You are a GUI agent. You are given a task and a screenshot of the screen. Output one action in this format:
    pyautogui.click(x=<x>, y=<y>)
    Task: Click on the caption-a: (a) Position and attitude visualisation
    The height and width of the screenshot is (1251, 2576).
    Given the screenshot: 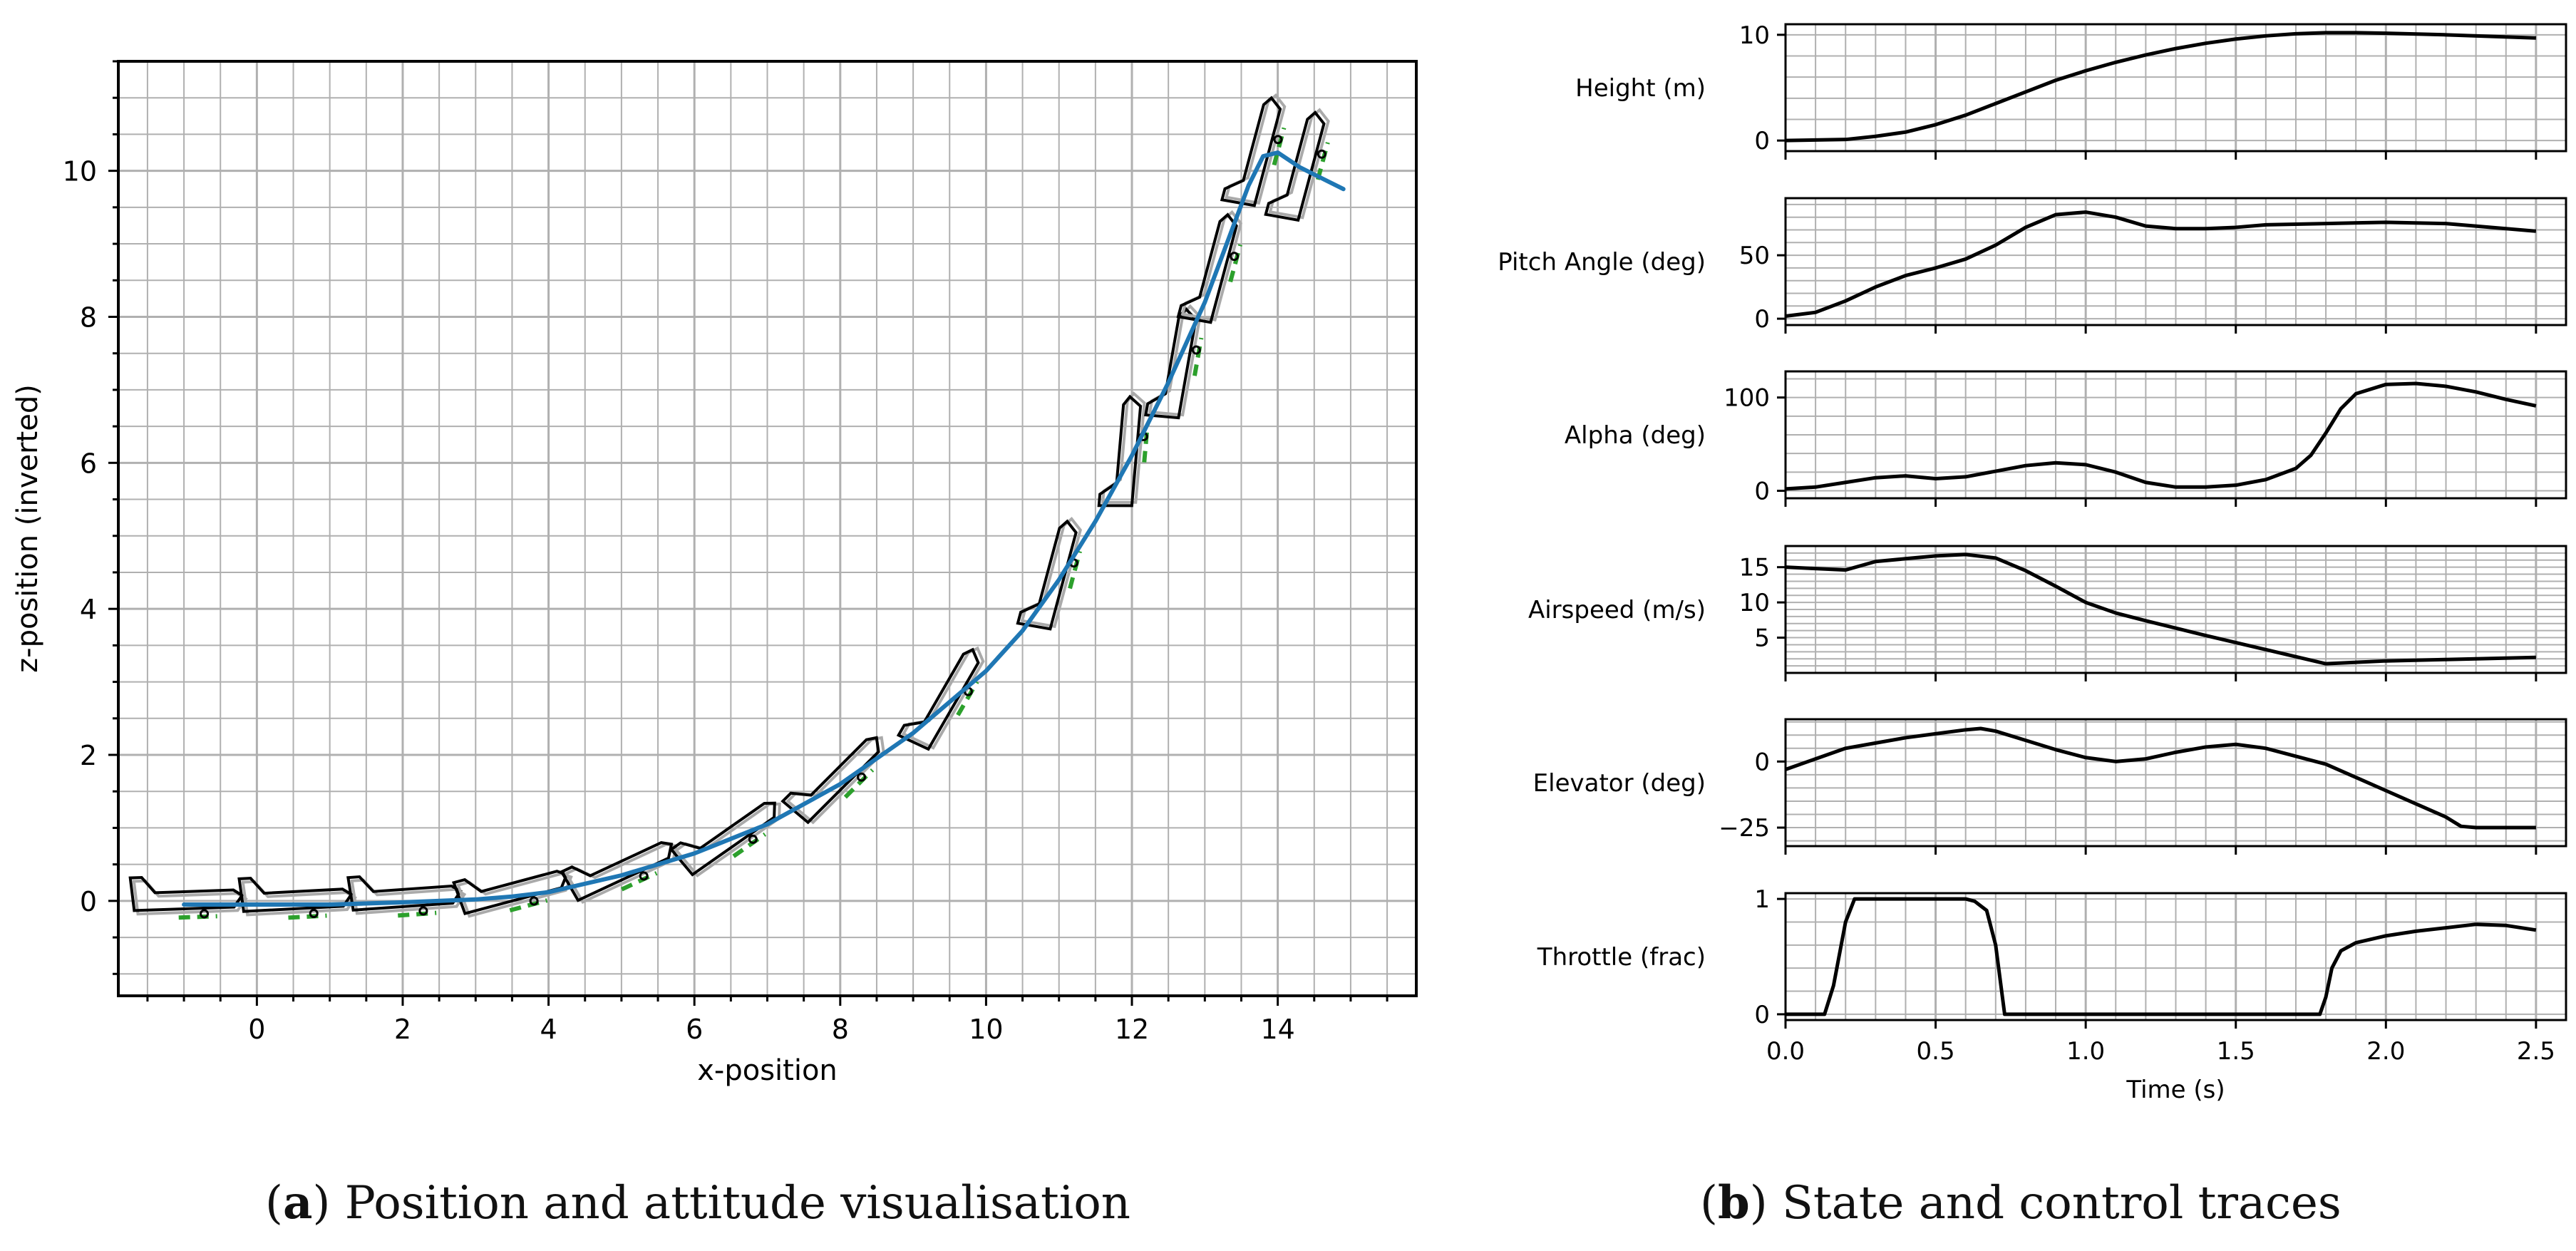 What is the action you would take?
    pyautogui.click(x=697, y=1203)
    